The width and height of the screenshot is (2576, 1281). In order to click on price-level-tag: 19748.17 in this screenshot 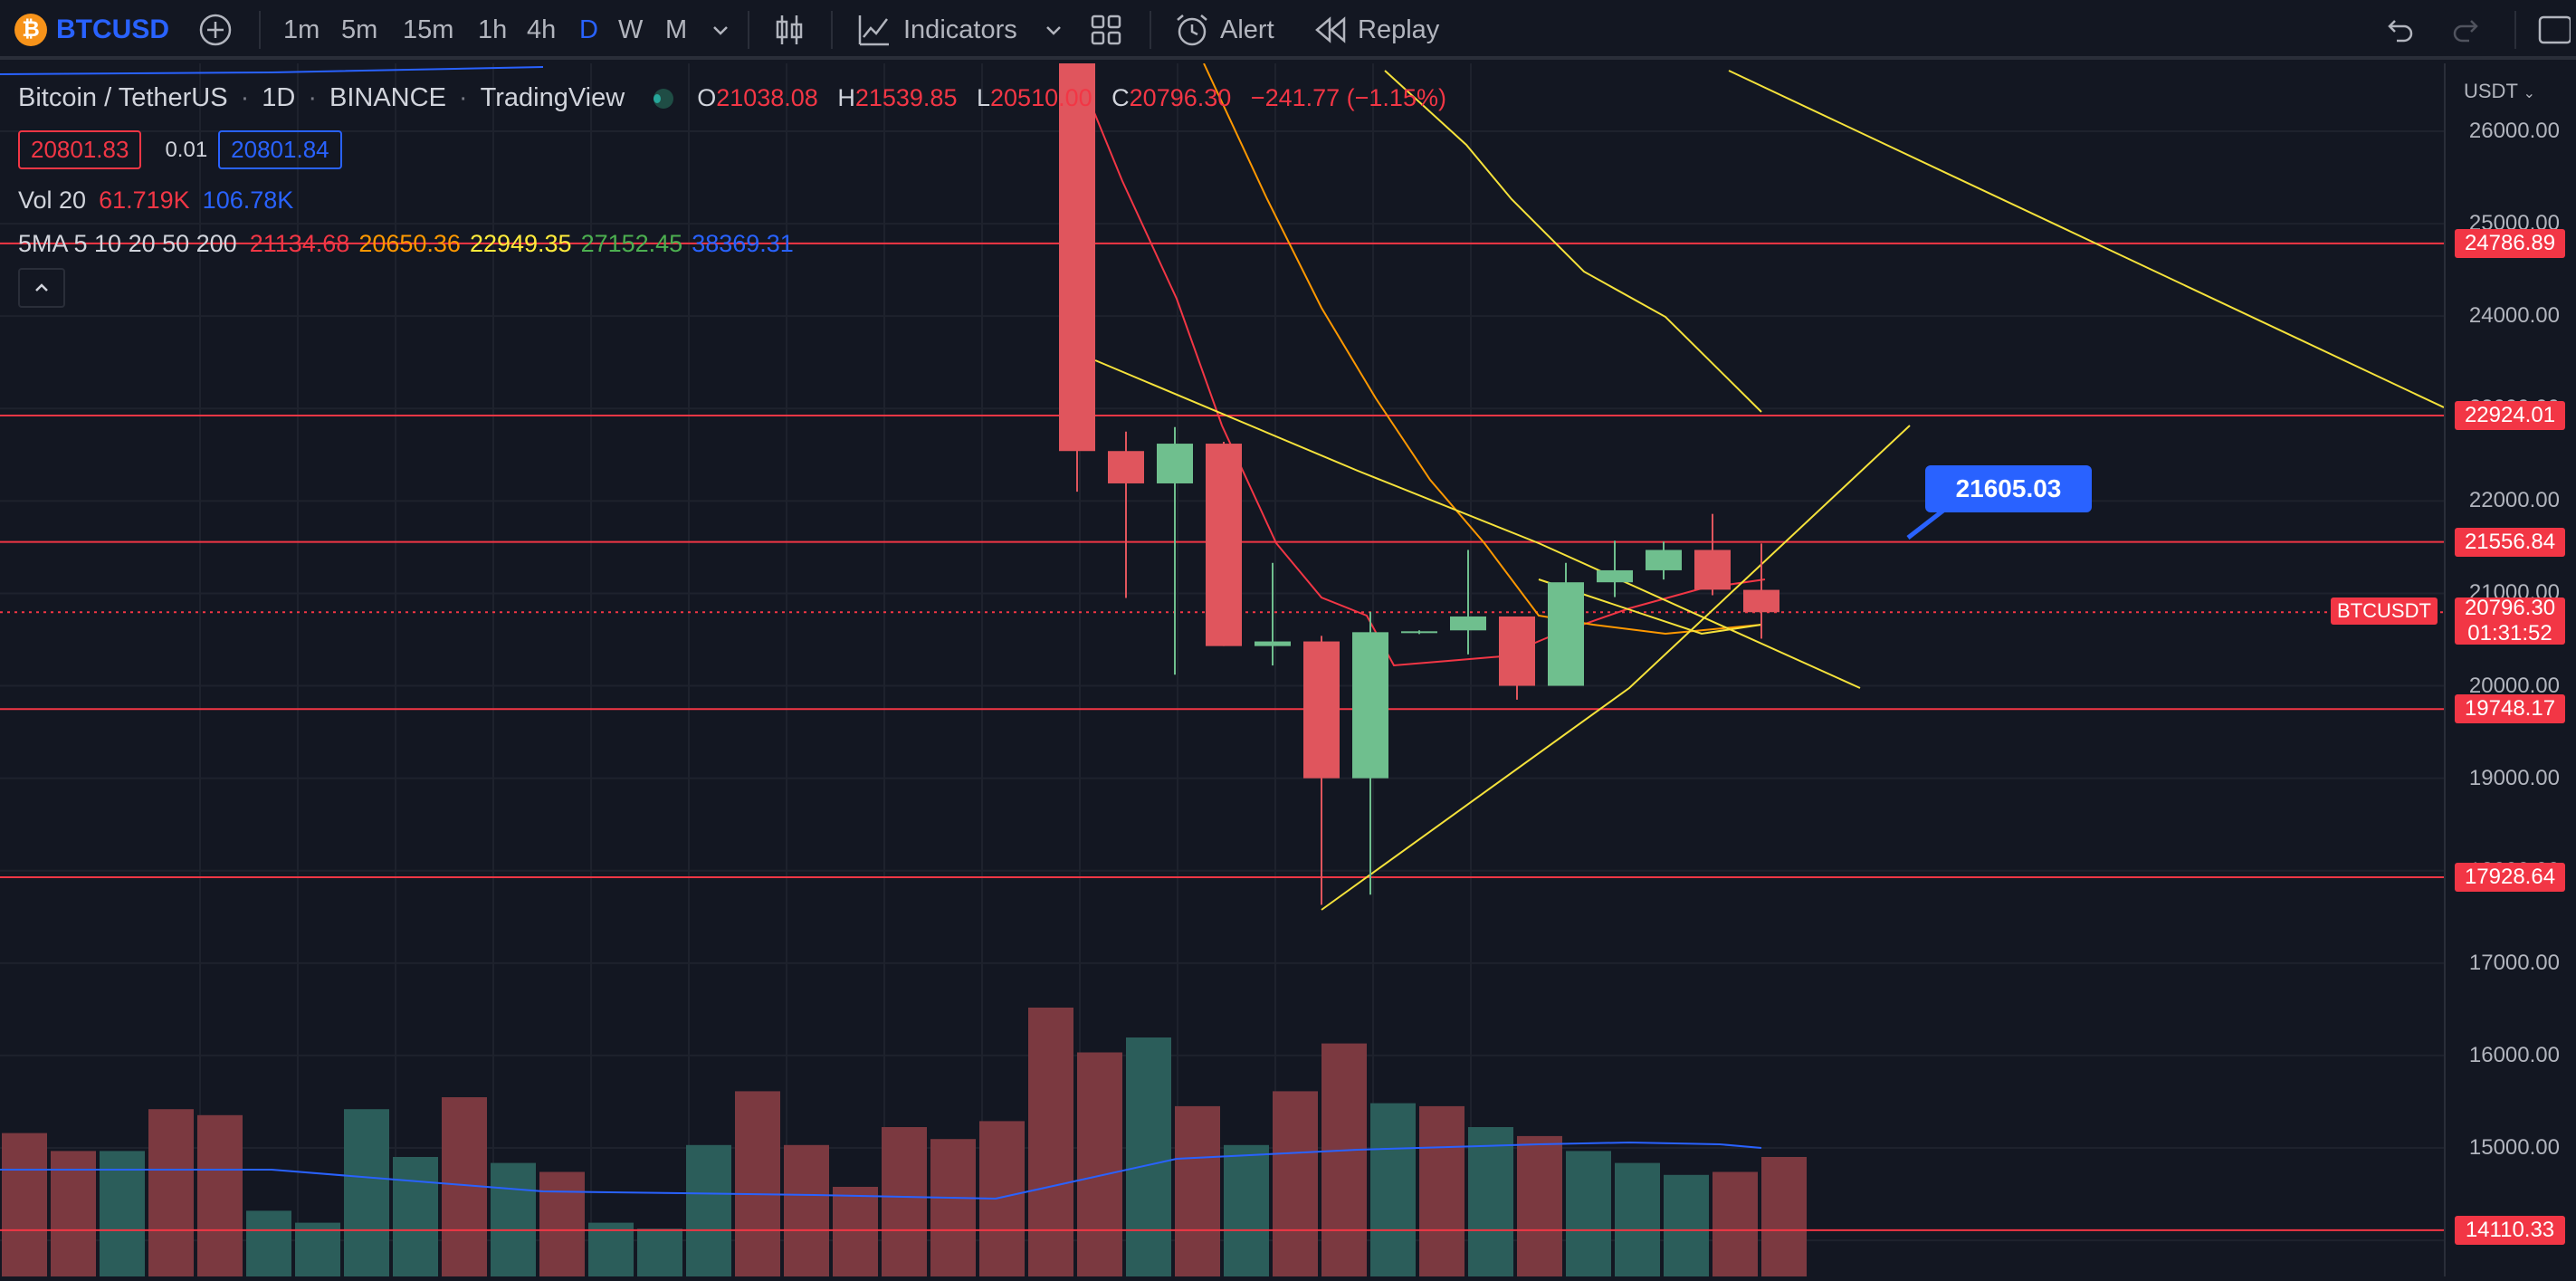, I will do `click(2510, 709)`.